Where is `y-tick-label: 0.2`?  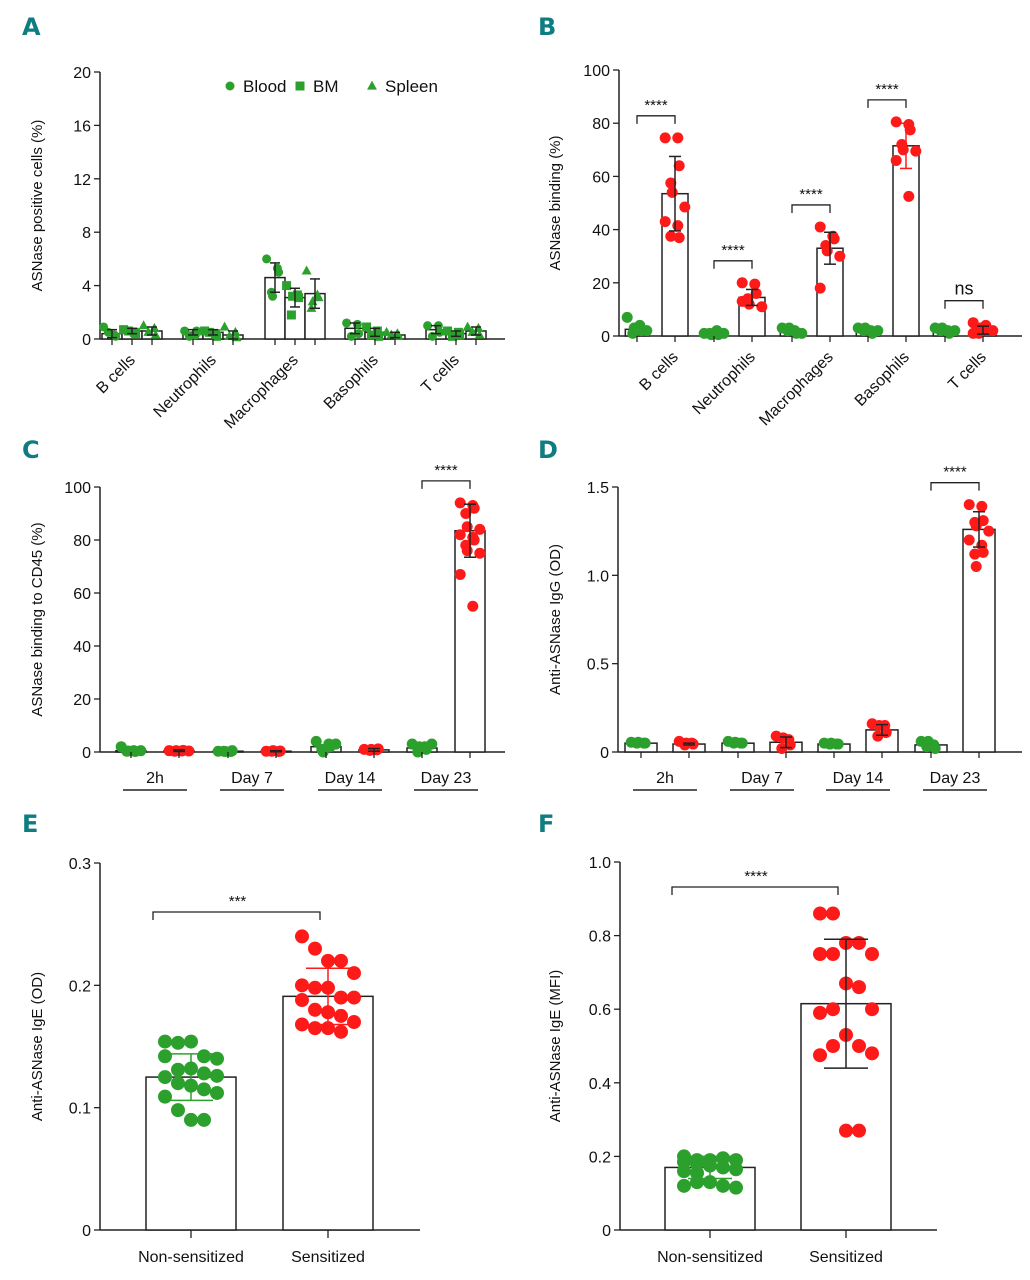
y-tick-label: 0.2 is located at coordinates (600, 1157).